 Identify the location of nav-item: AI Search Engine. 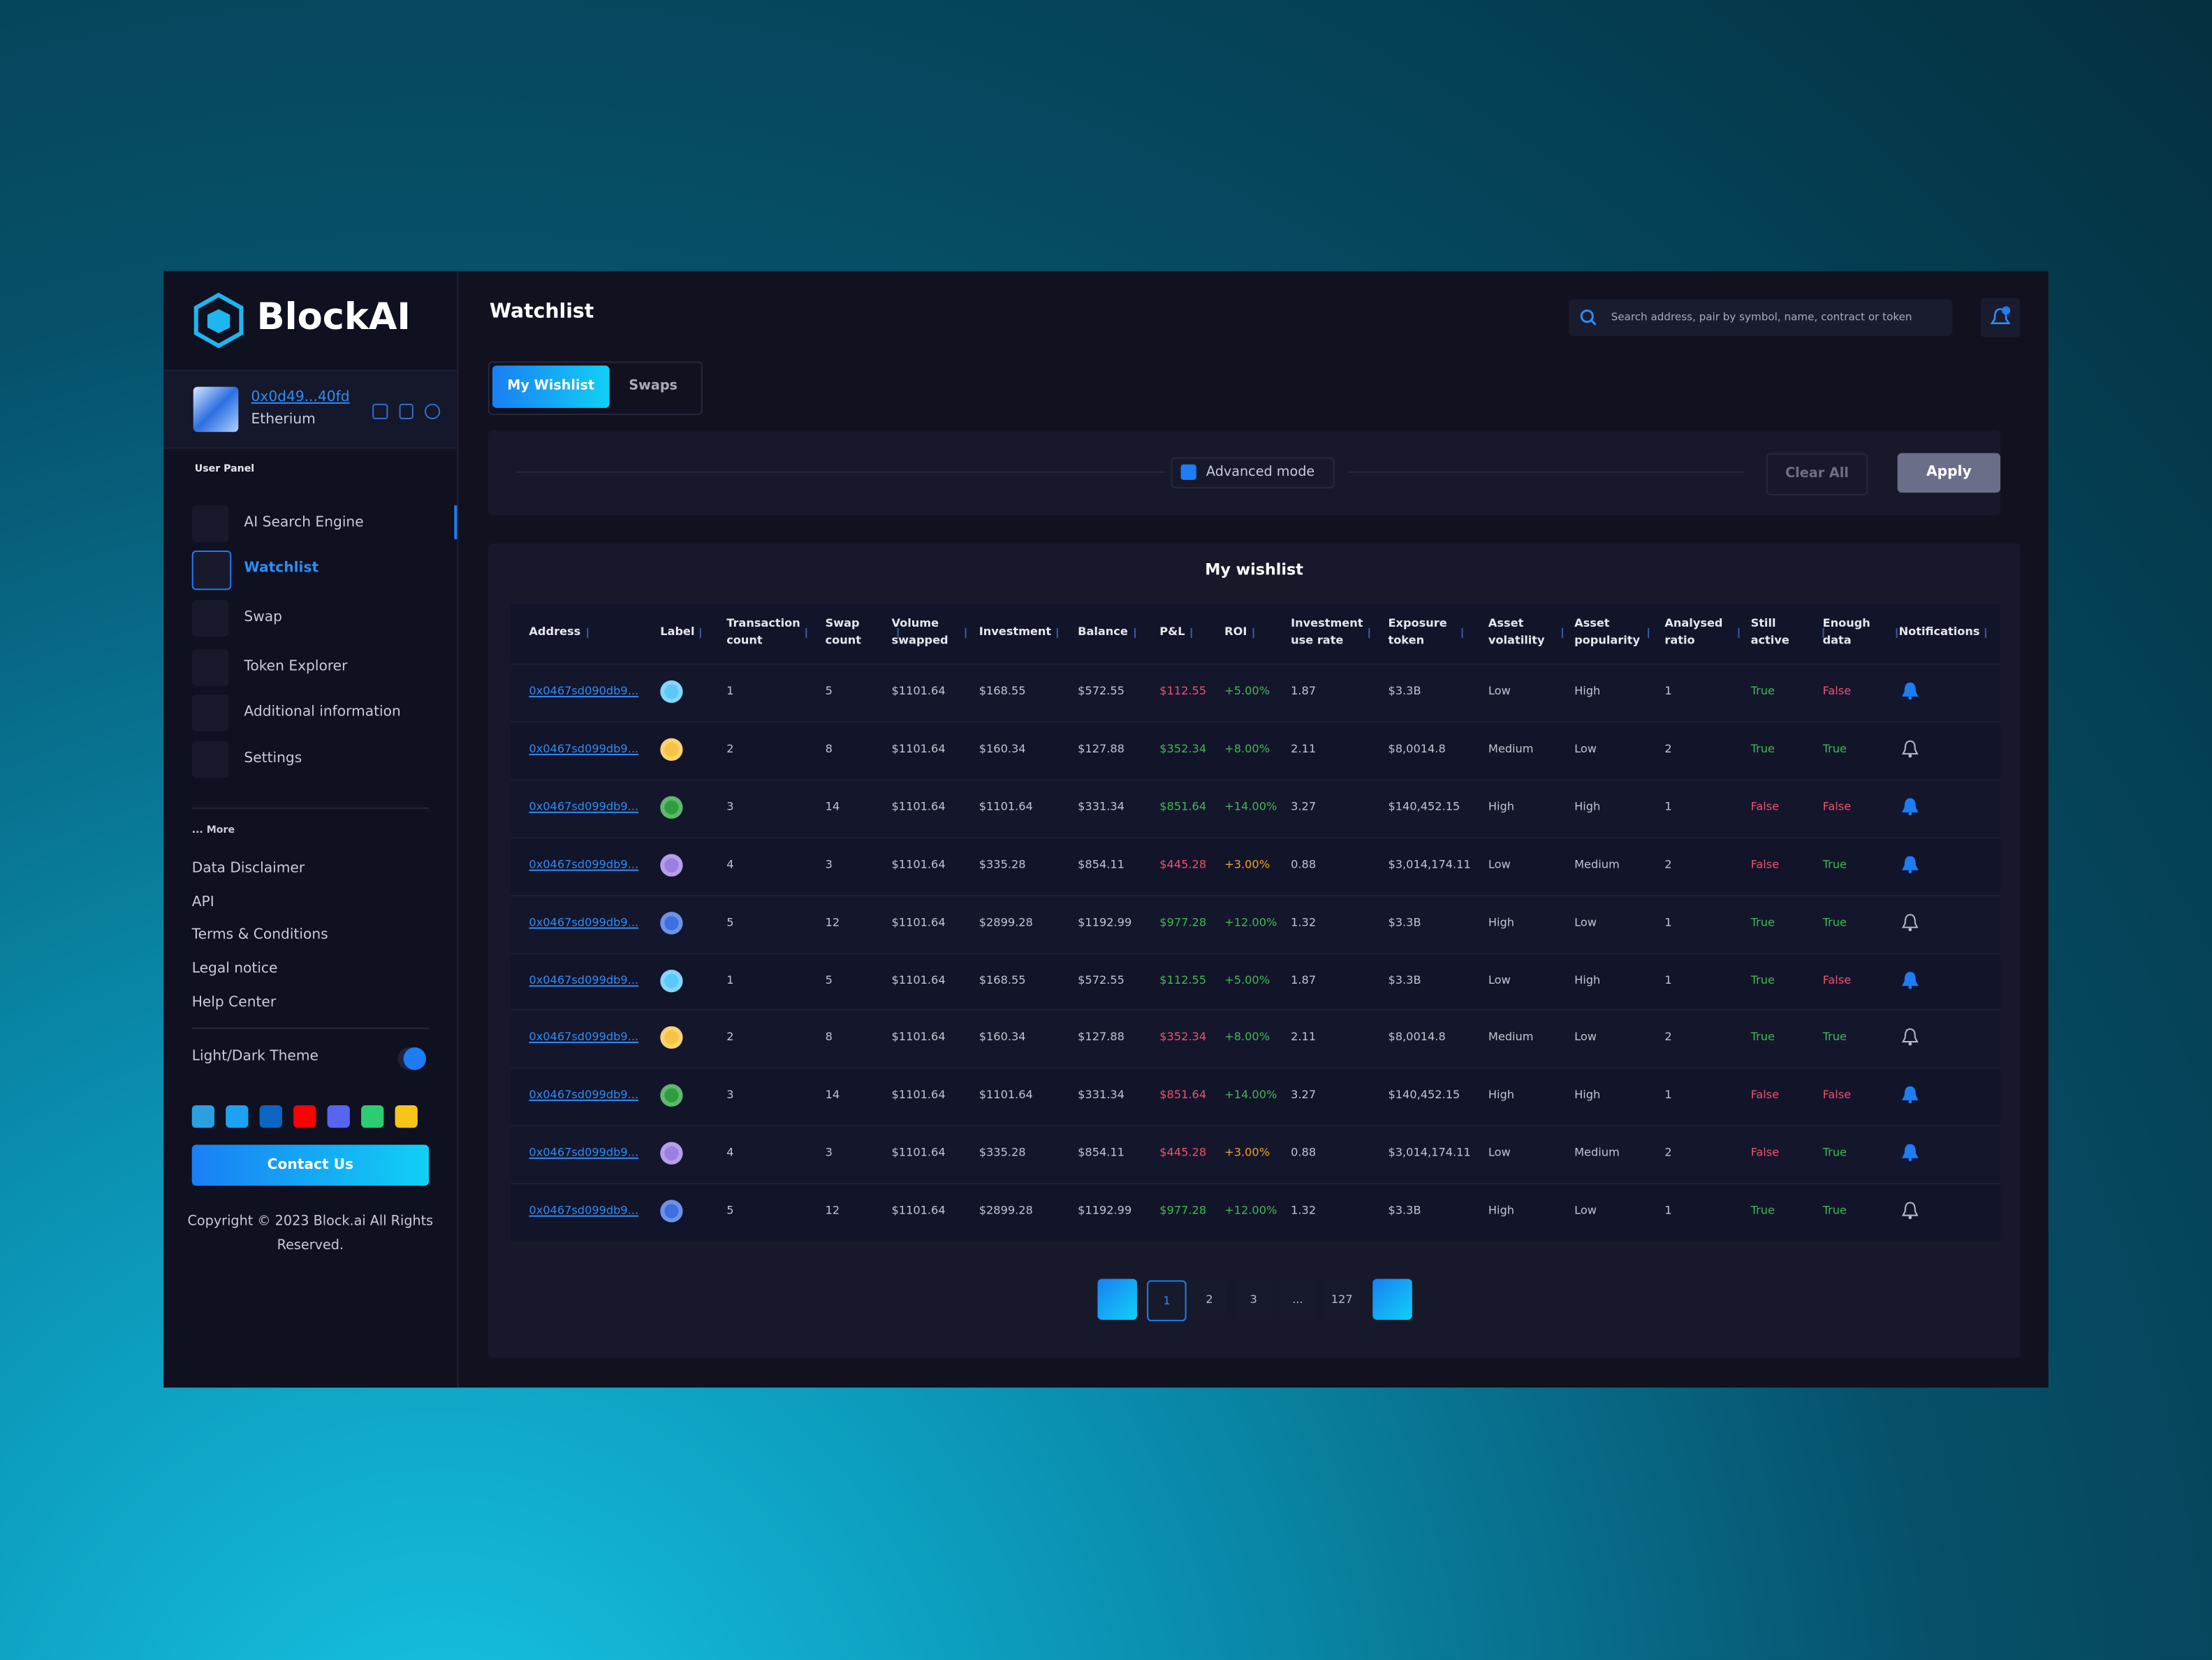
(324, 525).